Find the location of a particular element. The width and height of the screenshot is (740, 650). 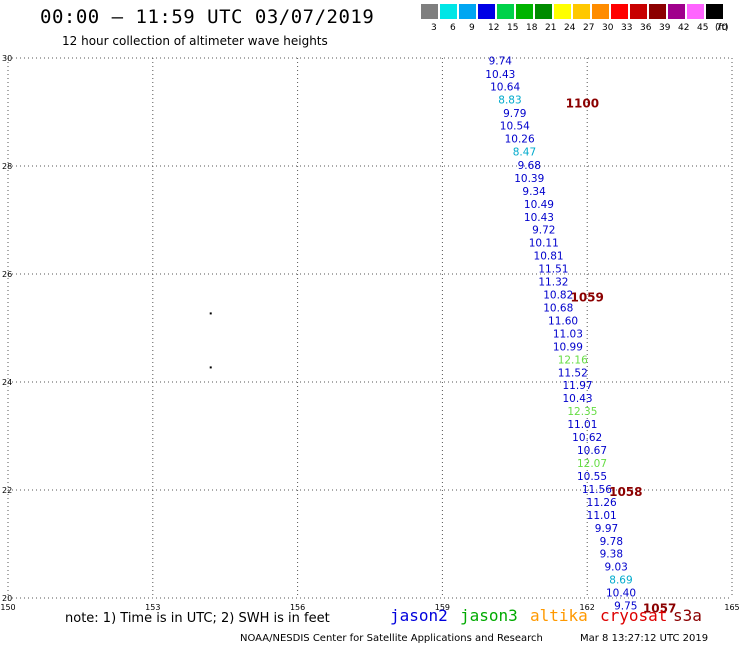

lon-tick-label: 162 is located at coordinates (587, 607).